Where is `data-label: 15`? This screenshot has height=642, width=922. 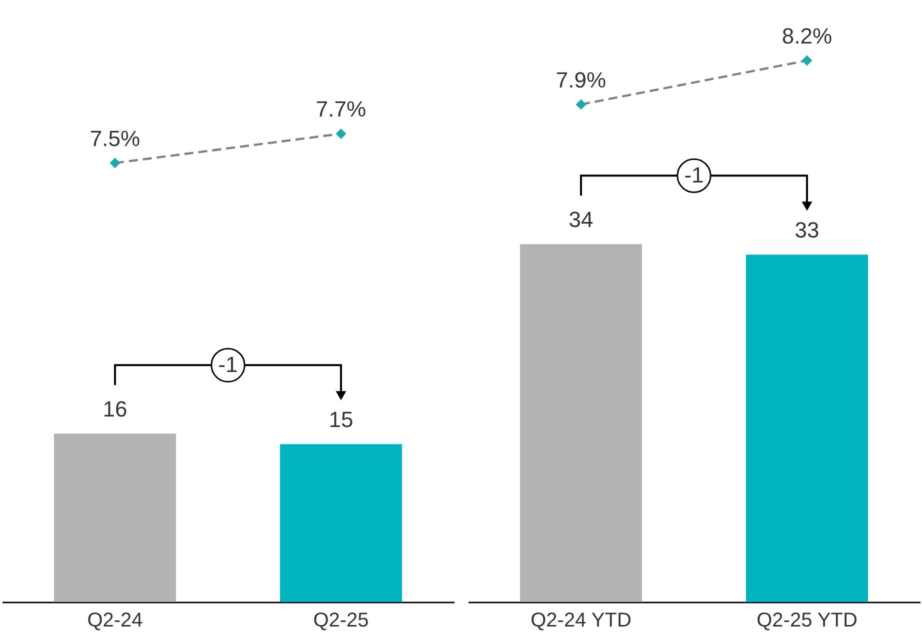
data-label: 15 is located at coordinates (341, 419).